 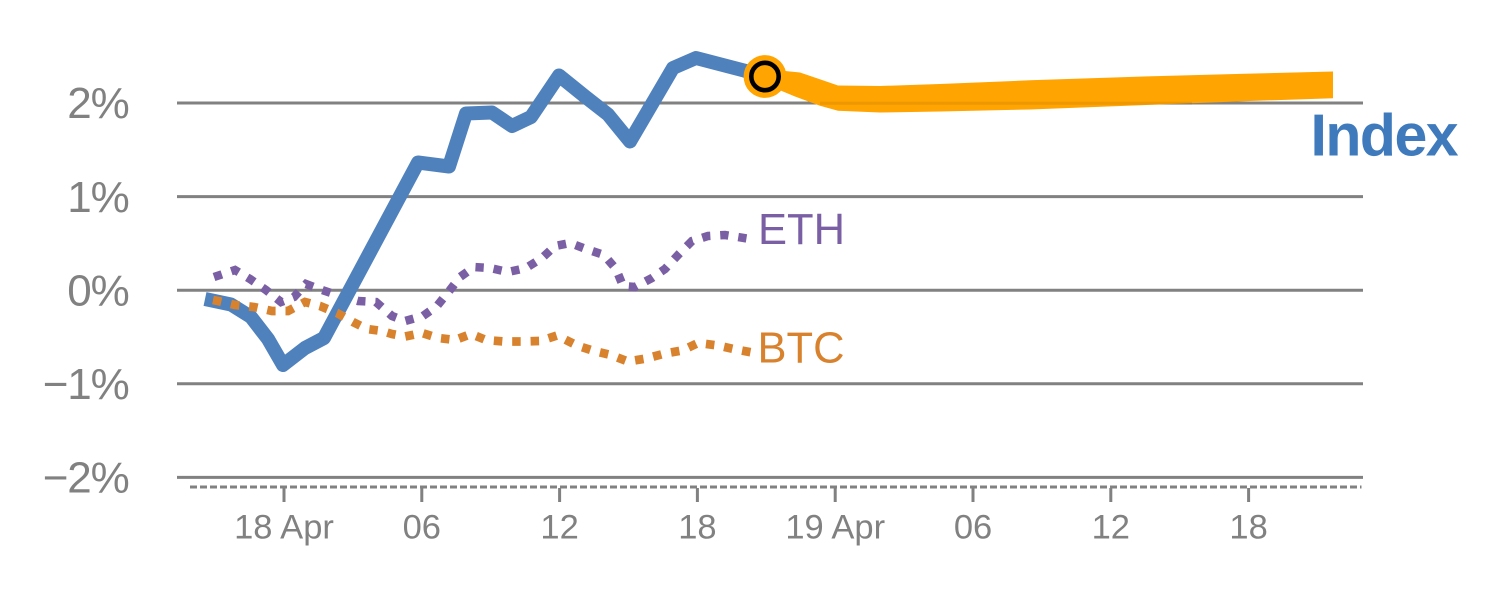 I want to click on svg-text: 19 Apr, so click(x=835, y=528).